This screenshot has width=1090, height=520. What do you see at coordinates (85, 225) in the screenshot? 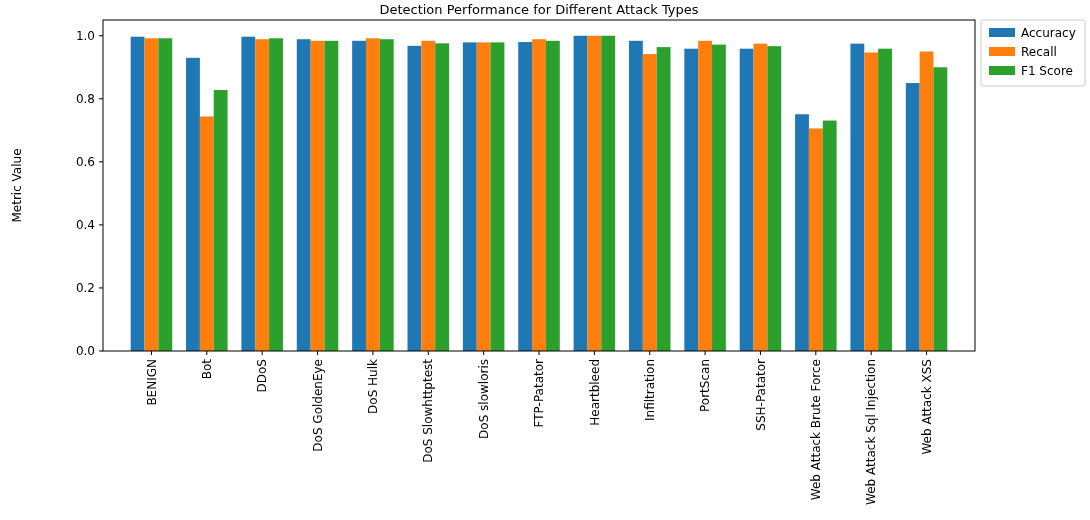
I see `y-tick-label: 0.4` at bounding box center [85, 225].